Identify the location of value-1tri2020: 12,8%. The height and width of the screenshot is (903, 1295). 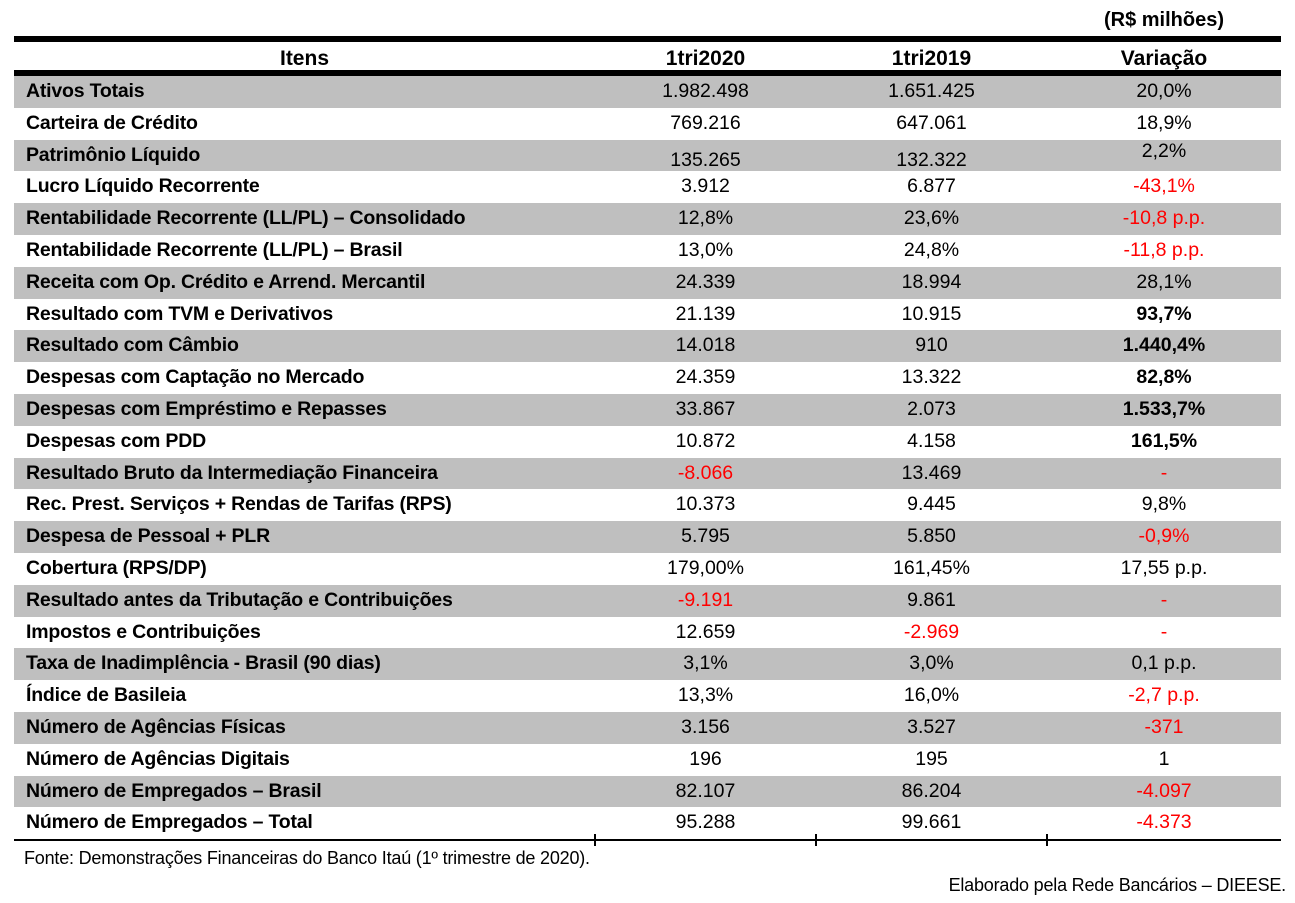
(705, 218).